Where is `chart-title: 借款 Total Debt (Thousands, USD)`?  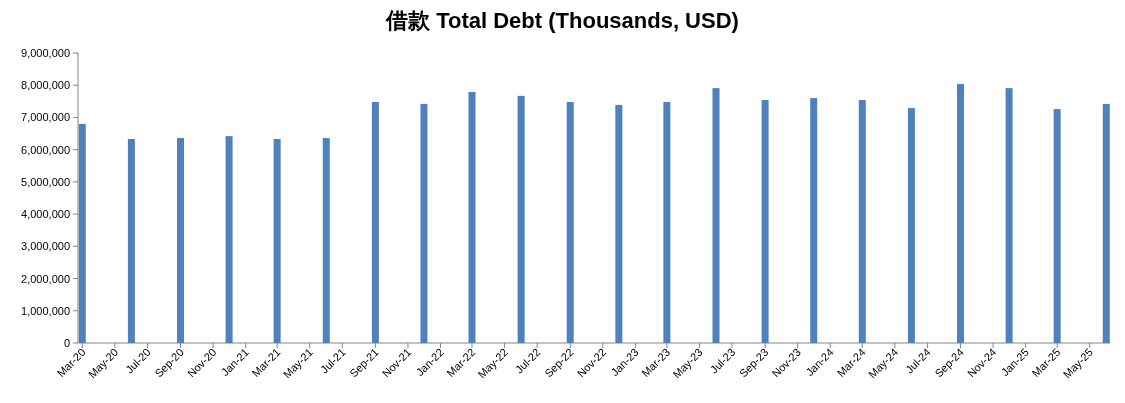 chart-title: 借款 Total Debt (Thousands, USD) is located at coordinates (562, 20).